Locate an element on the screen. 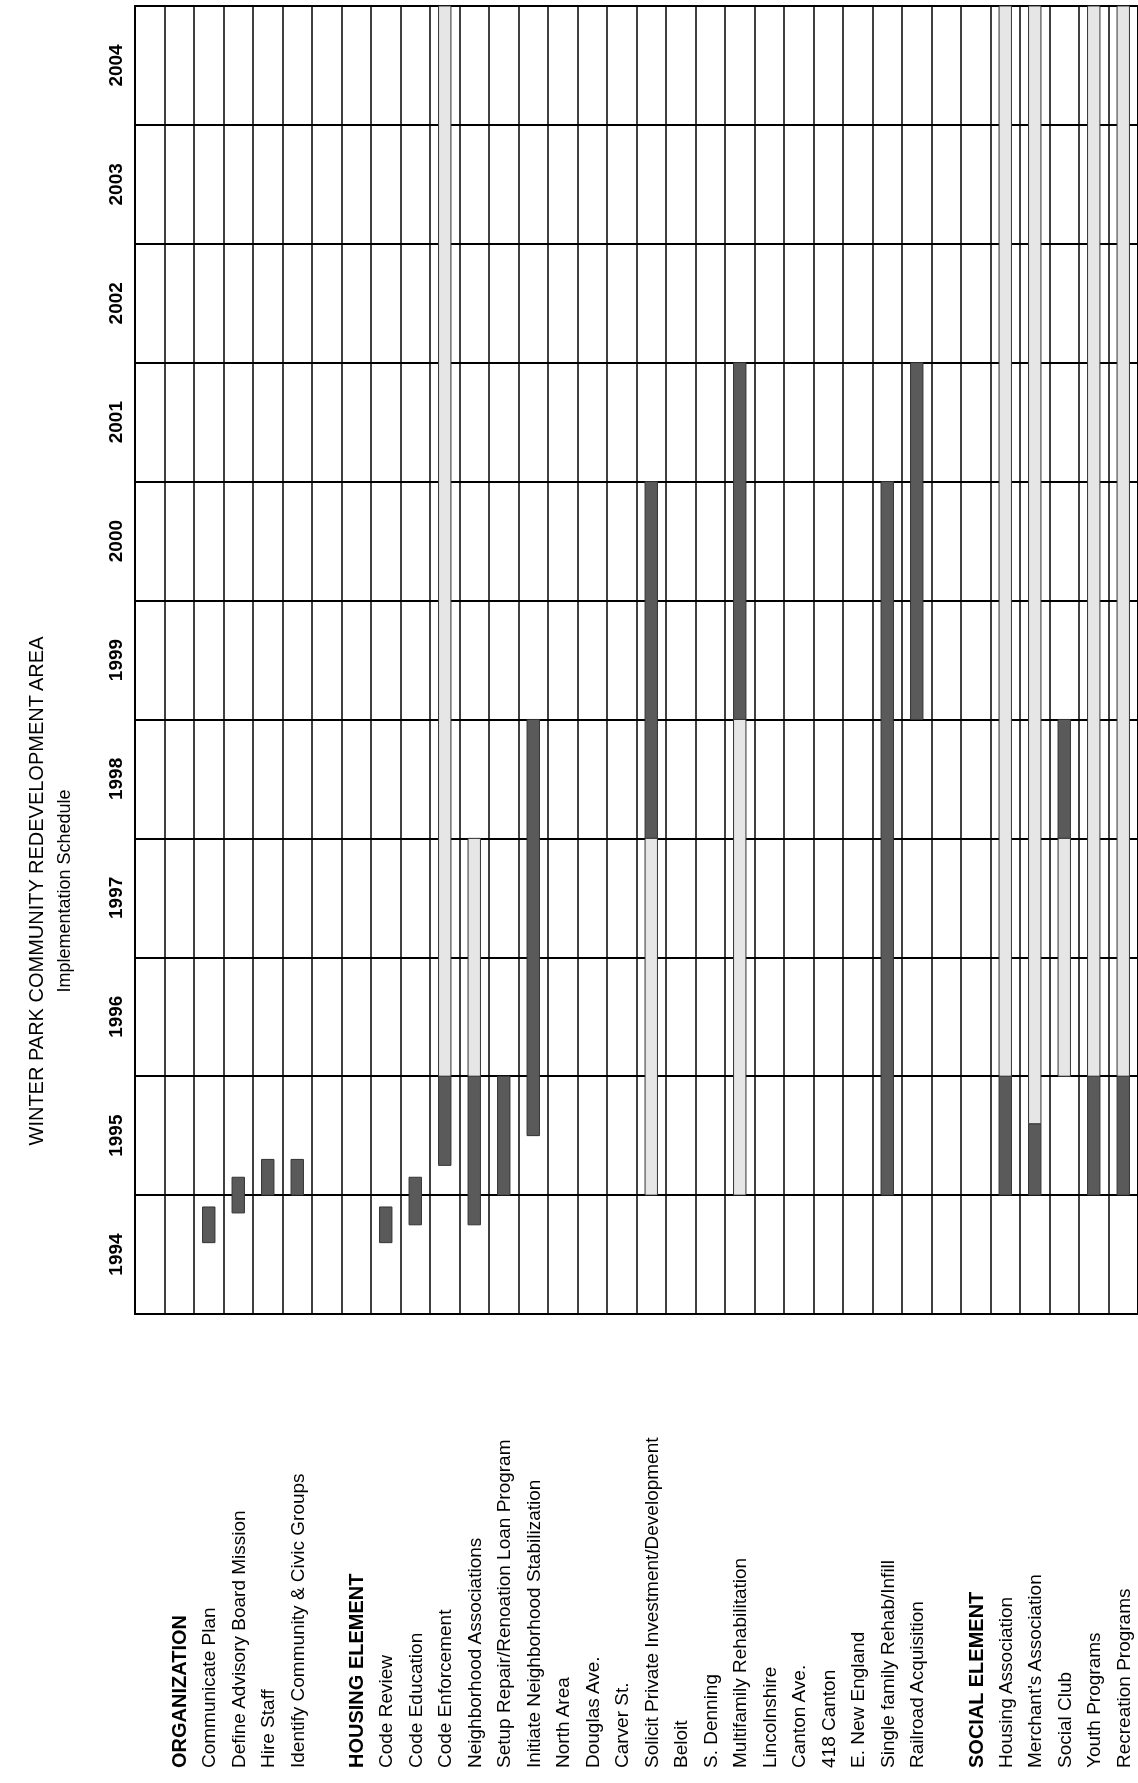 This screenshot has height=1783, width=1138. x-tick-label: Recreation Programs is located at coordinates (1123, 1678).